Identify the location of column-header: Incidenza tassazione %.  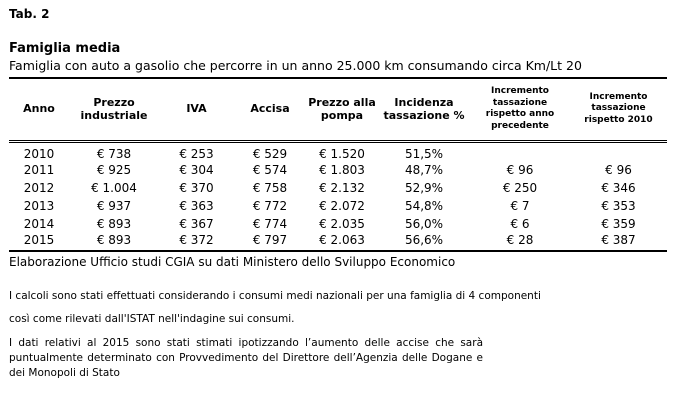
(424, 111).